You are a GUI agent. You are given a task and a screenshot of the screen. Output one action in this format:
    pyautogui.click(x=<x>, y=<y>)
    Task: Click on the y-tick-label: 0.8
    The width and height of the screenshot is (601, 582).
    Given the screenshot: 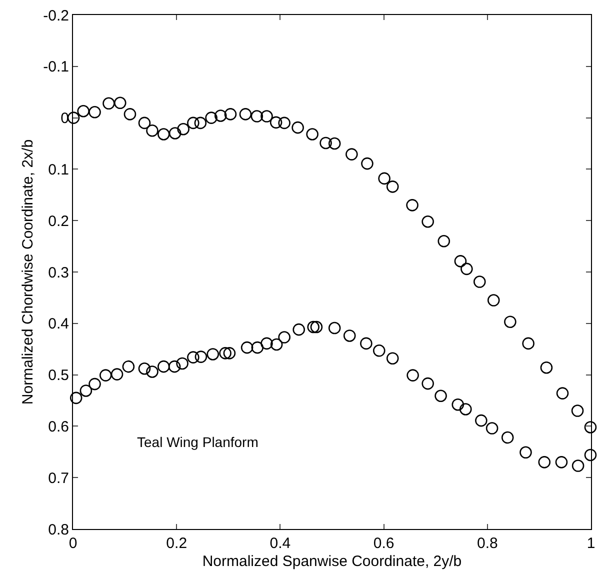 What is the action you would take?
    pyautogui.click(x=58, y=529)
    